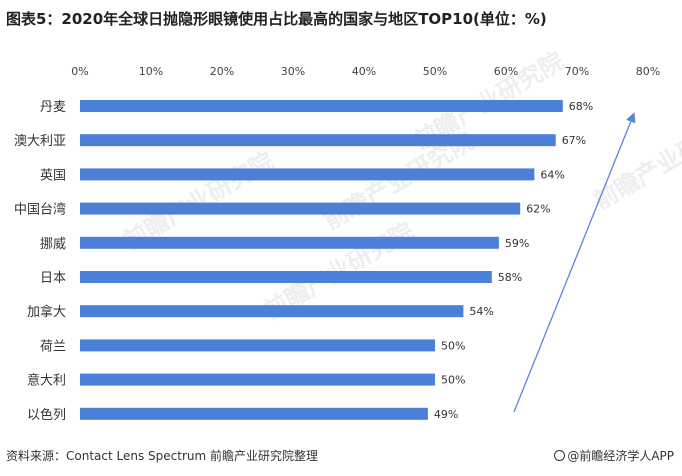 The width and height of the screenshot is (682, 476). I want to click on x-tick-label: 50%, so click(435, 71).